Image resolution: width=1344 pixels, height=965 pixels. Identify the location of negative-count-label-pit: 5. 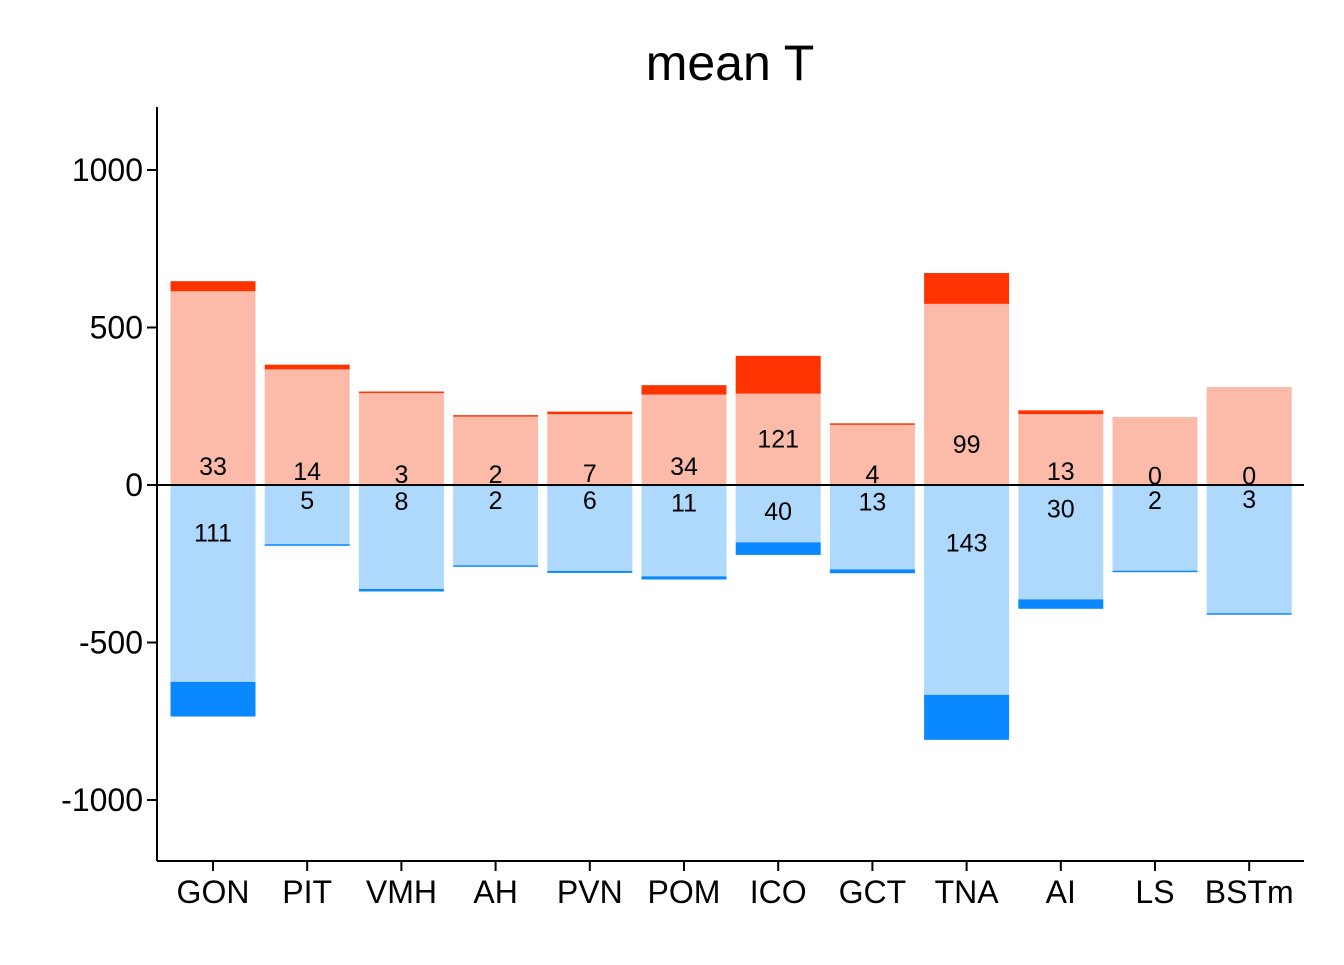
(307, 501).